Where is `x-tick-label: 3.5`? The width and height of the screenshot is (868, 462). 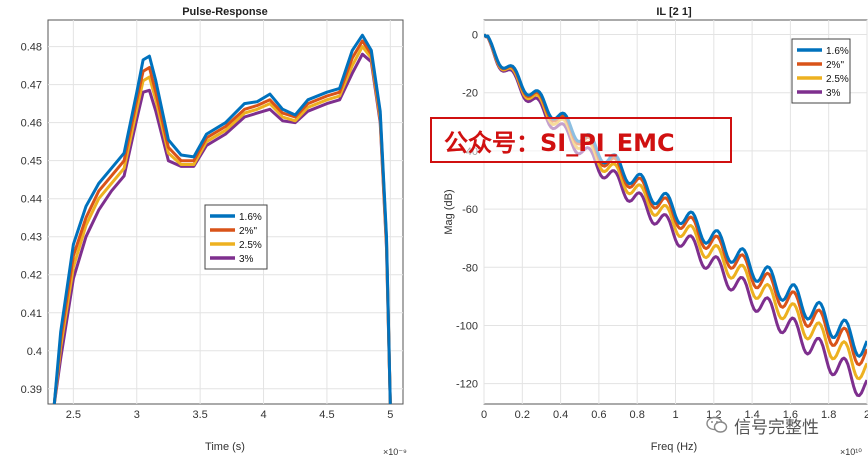 x-tick-label: 3.5 is located at coordinates (199, 415).